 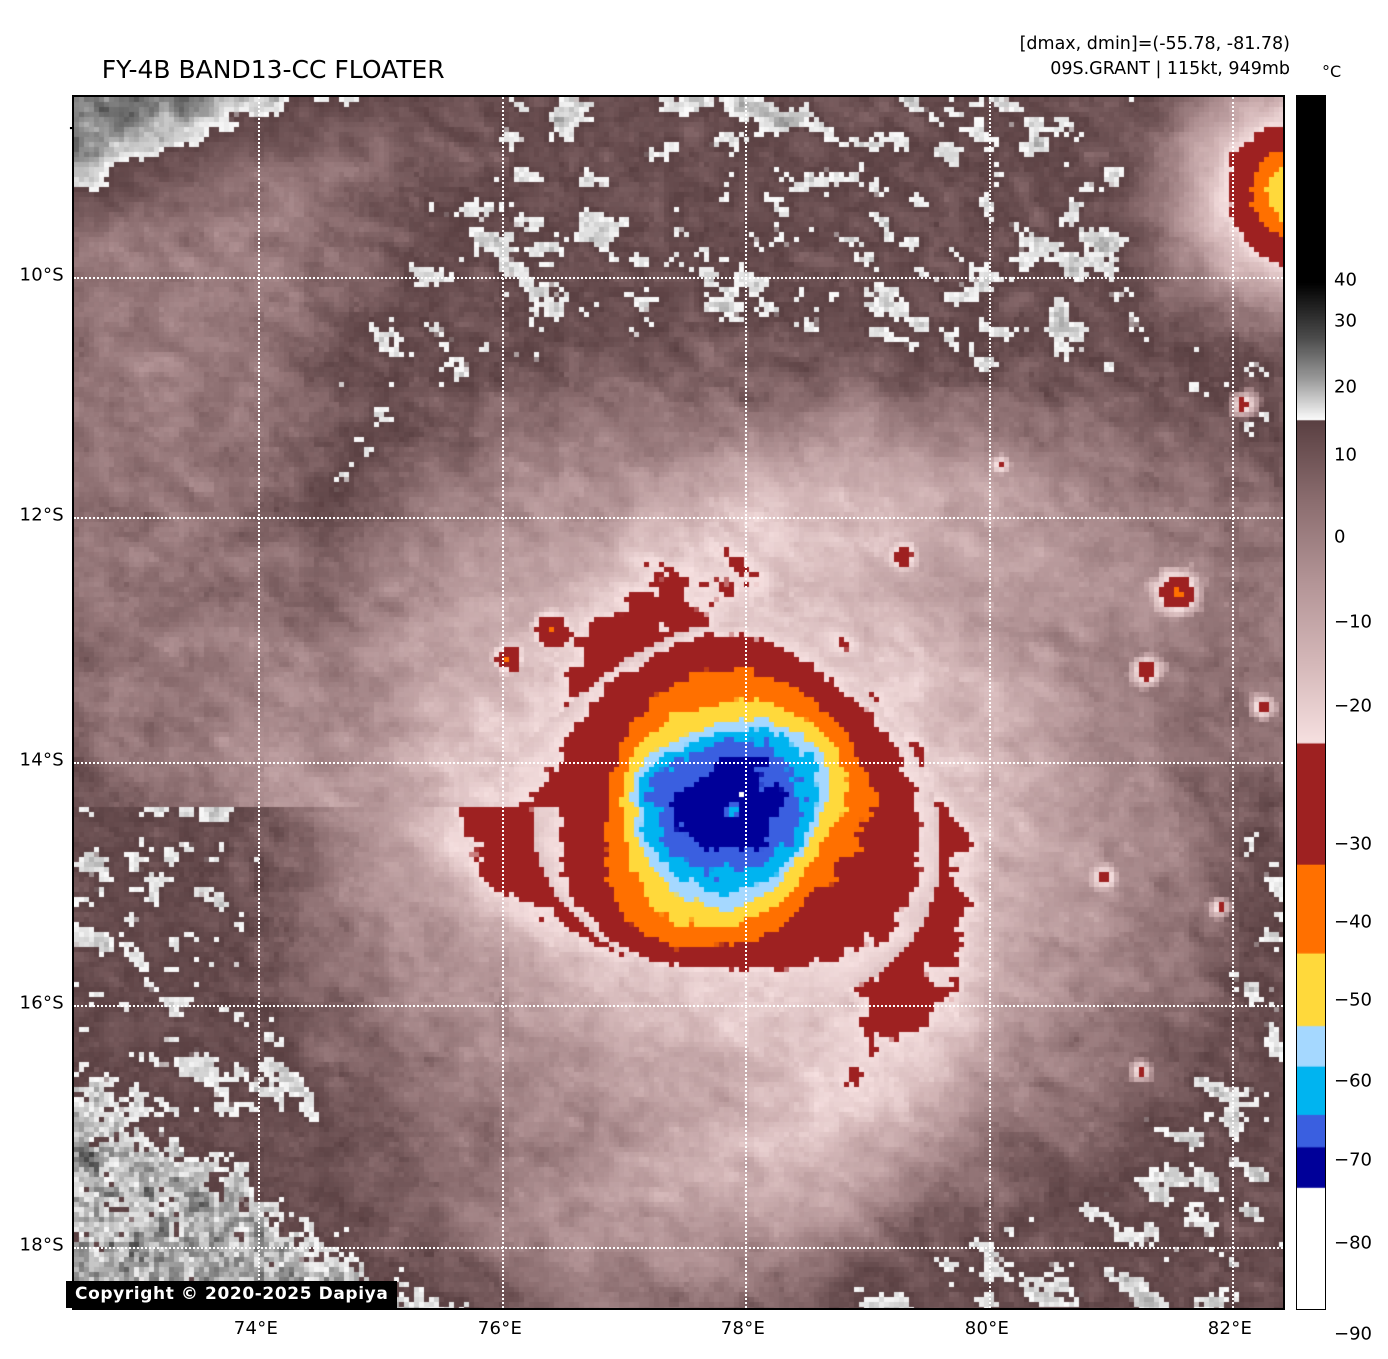 What do you see at coordinates (1332, 71) in the screenshot?
I see `colorbar-unit-label: °C` at bounding box center [1332, 71].